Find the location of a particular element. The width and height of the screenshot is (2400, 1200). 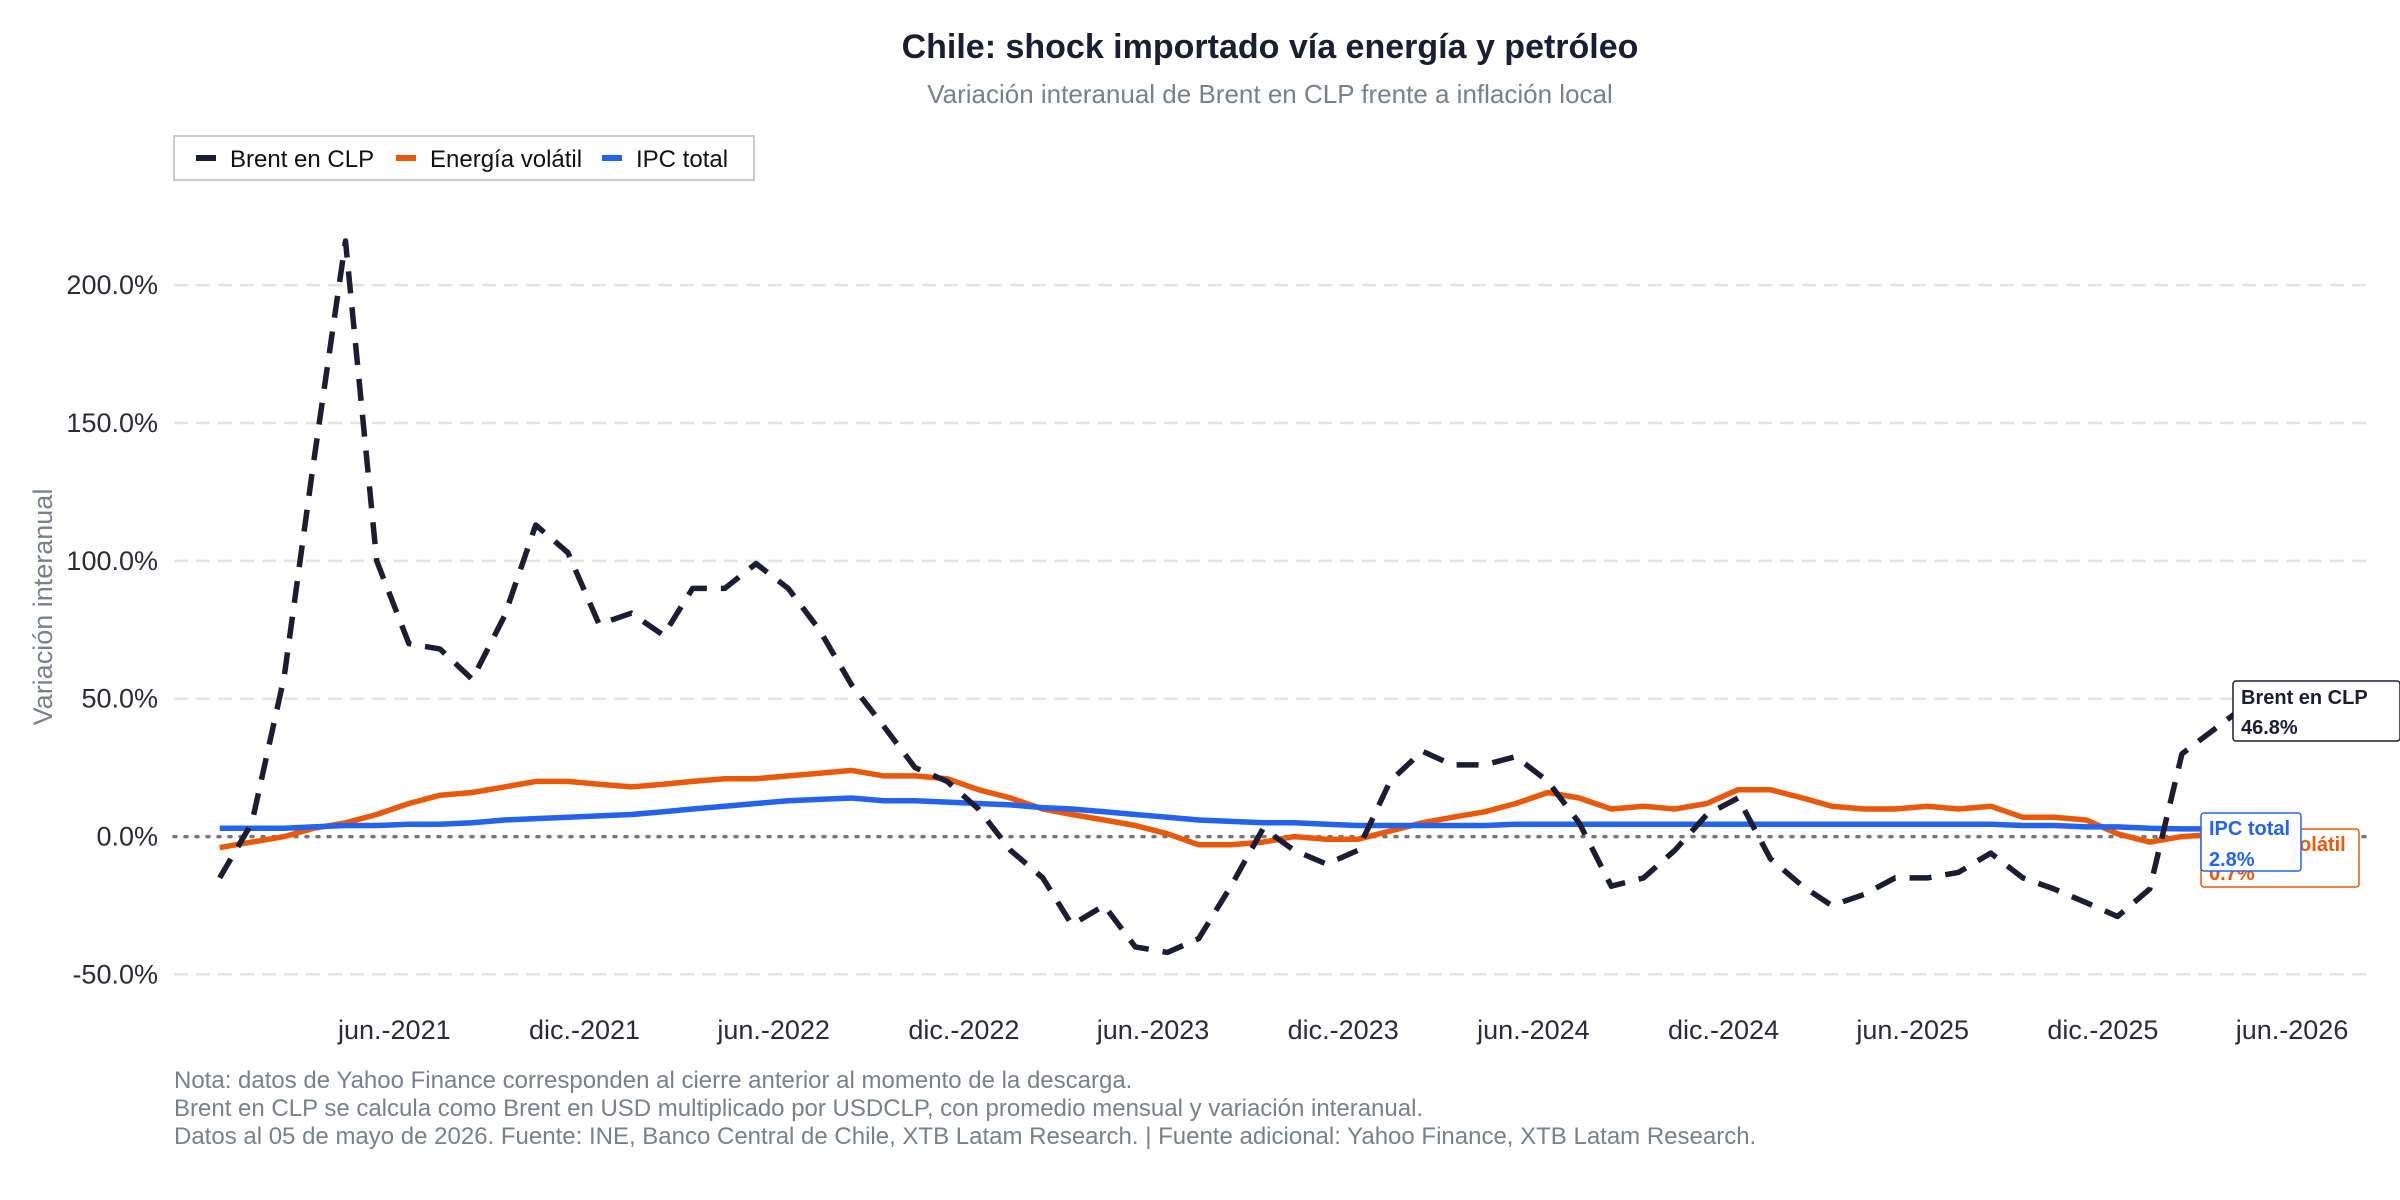

end-label-ipc: IPC total 2.8% is located at coordinates (2251, 842).